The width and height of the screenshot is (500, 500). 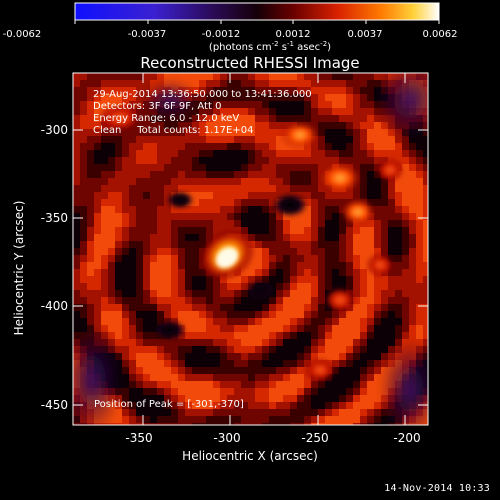 What do you see at coordinates (290, 44) in the screenshot?
I see `units-sup: -1` at bounding box center [290, 44].